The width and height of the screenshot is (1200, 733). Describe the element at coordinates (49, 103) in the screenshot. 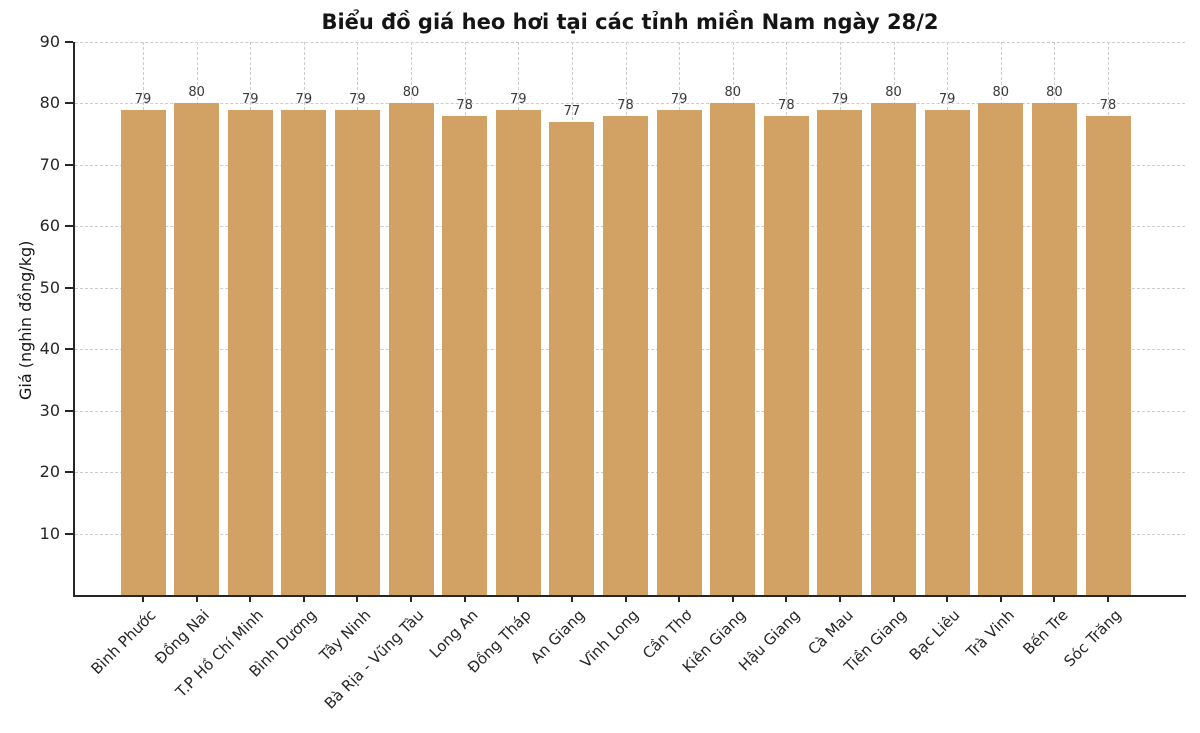

I see `y-tick-label: 80` at that location.